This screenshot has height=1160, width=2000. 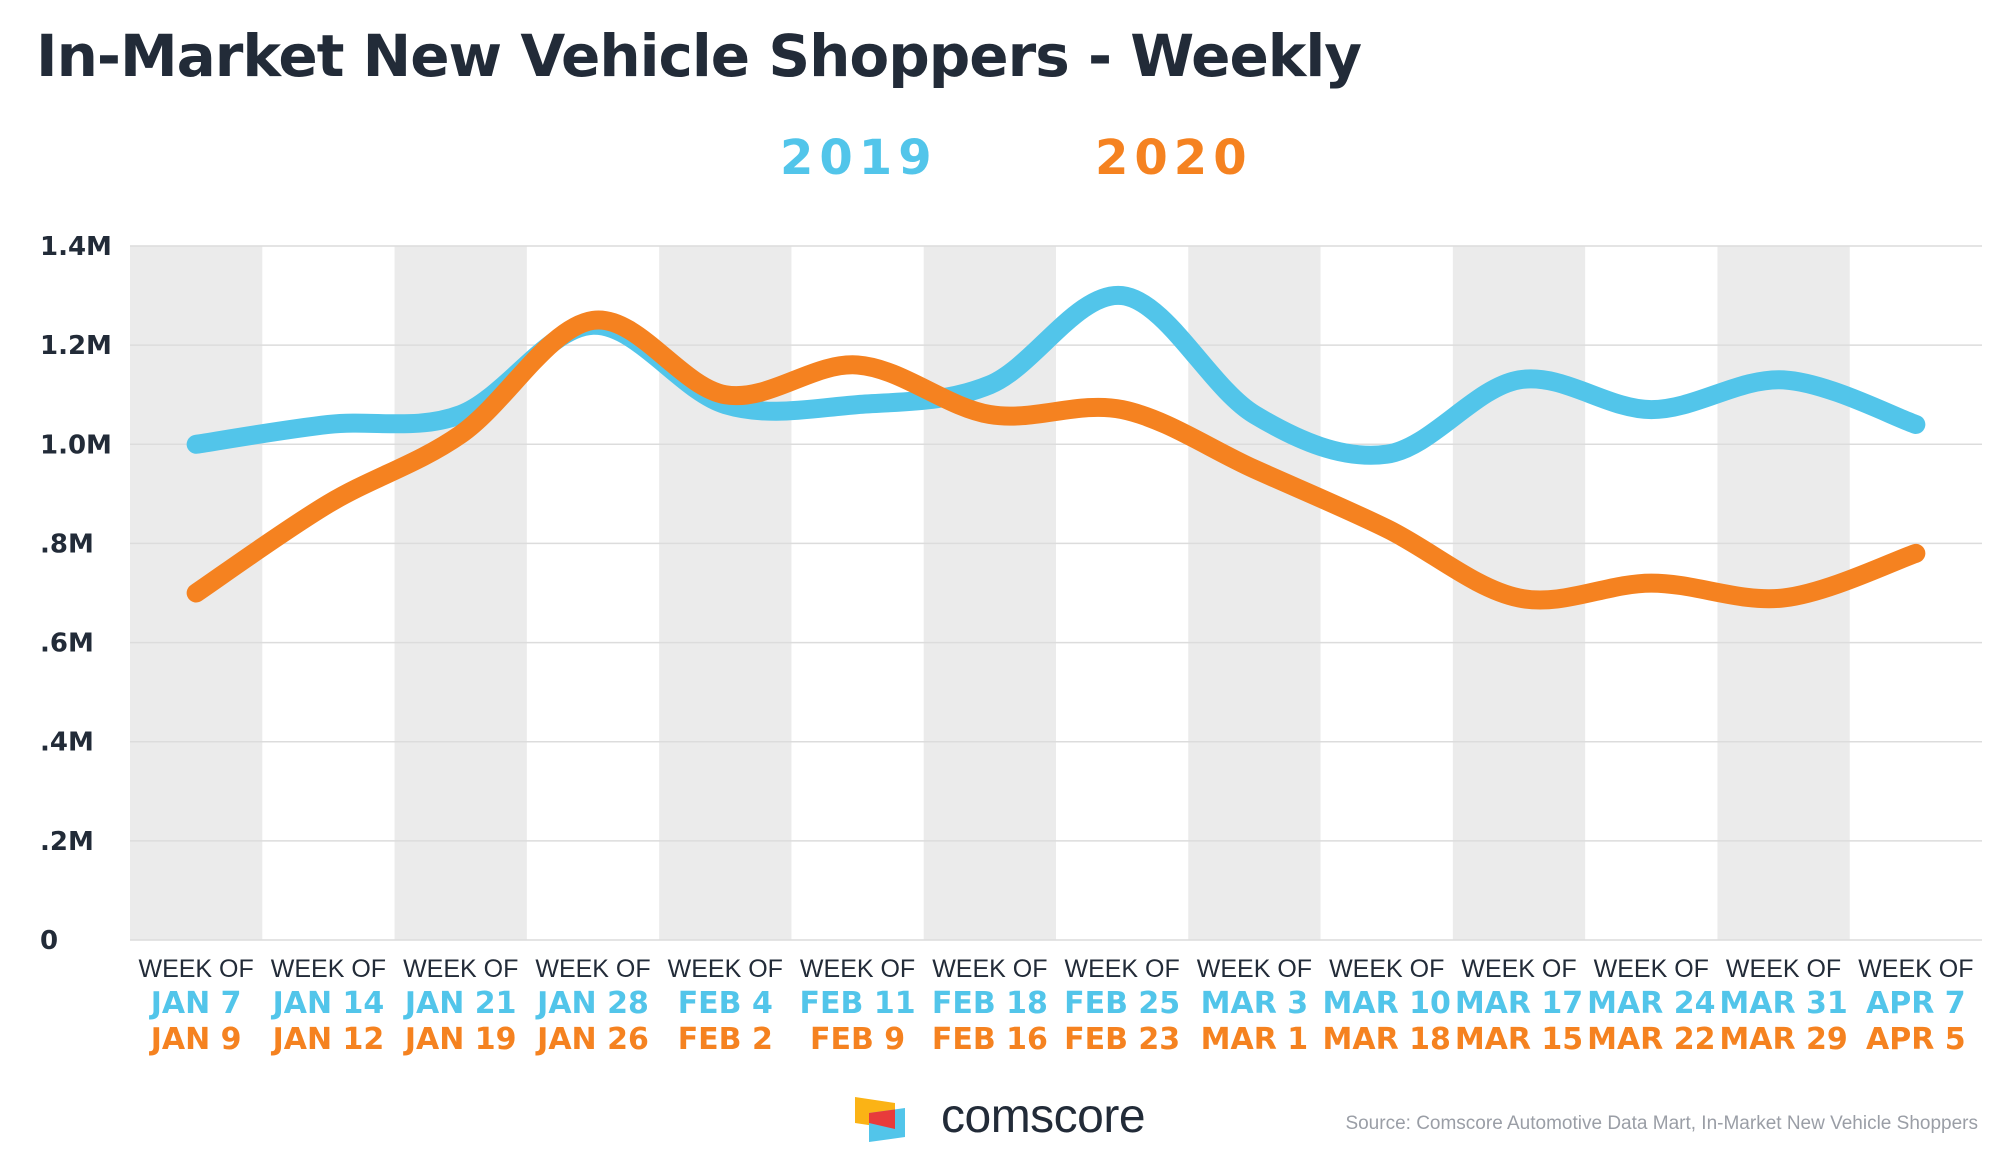 I want to click on y-tick-label: .8M, so click(x=67, y=544).